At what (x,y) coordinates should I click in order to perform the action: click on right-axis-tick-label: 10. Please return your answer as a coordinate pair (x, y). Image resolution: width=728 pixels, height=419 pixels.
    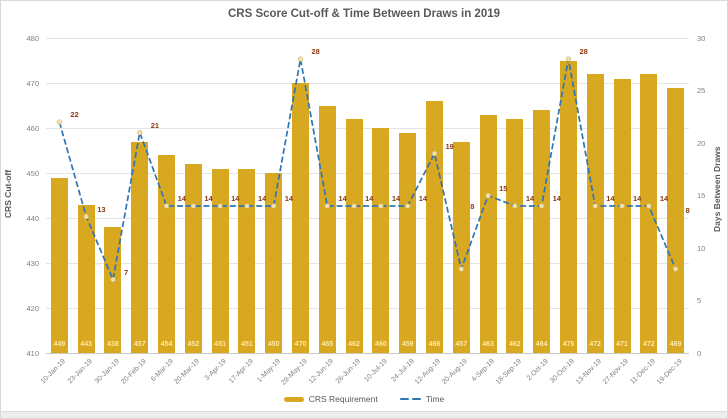
    Looking at the image, I should click on (701, 248).